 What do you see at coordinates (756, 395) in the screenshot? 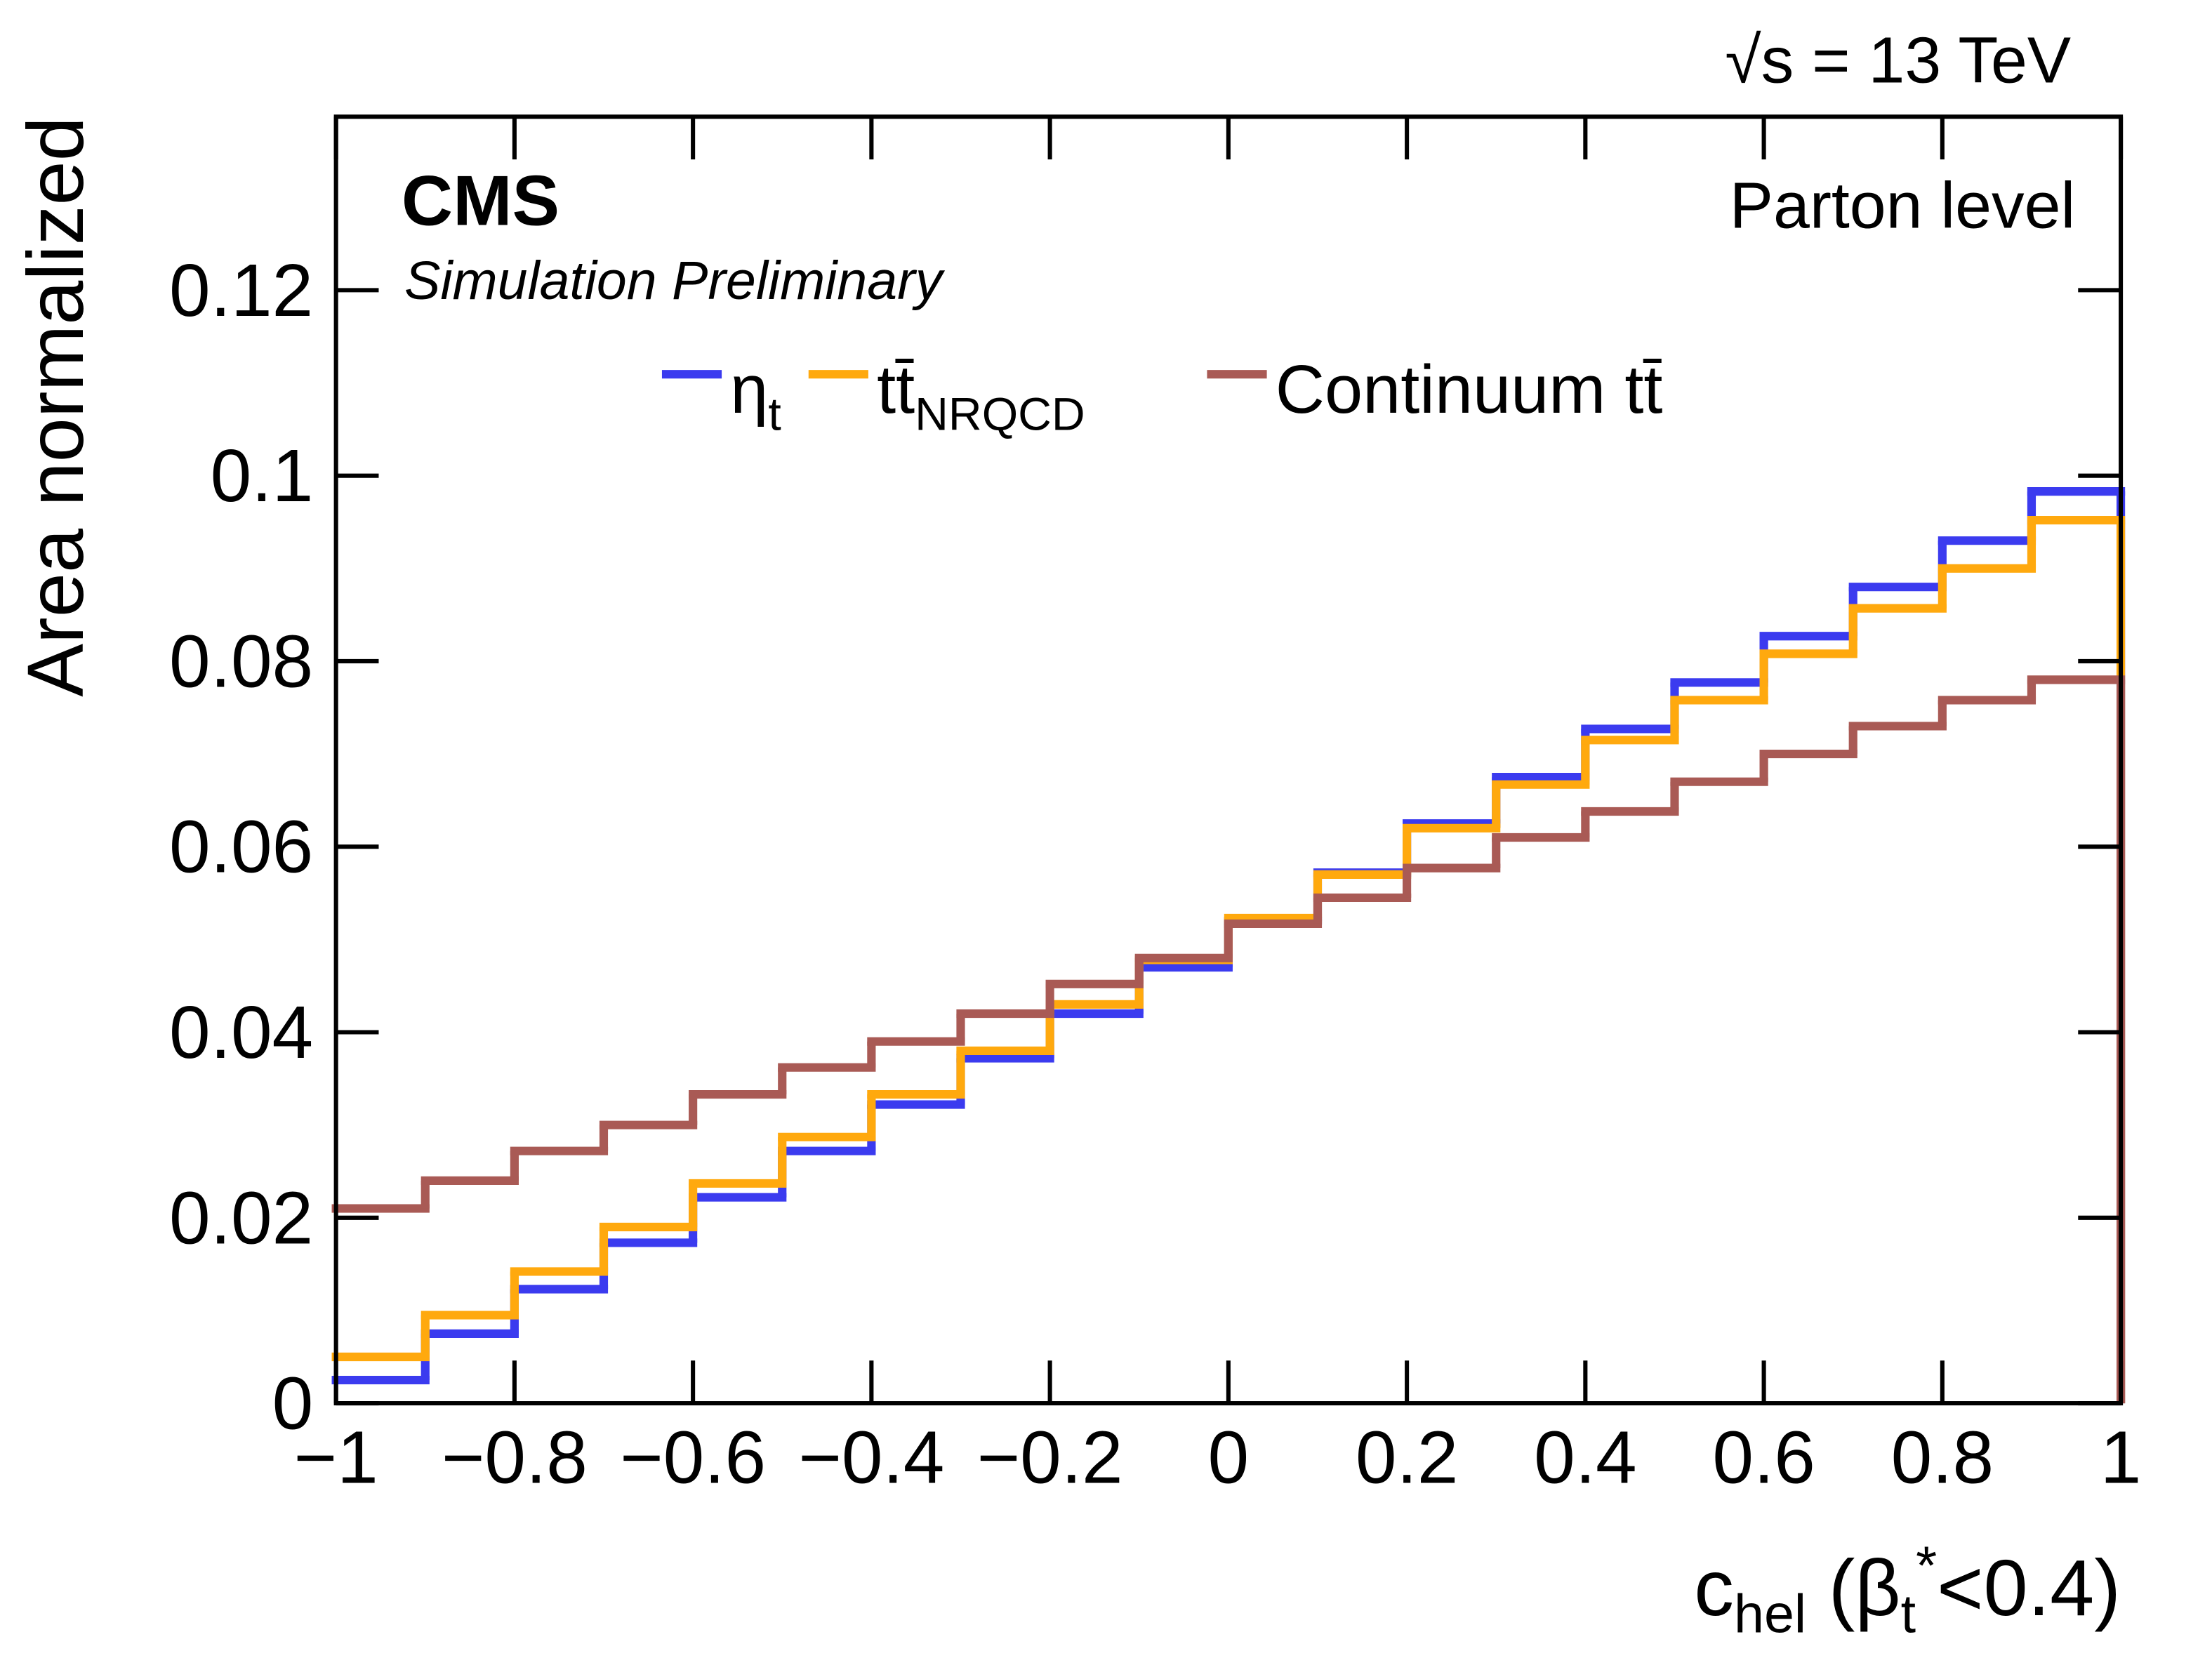
I see `legend-label: ηt` at bounding box center [756, 395].